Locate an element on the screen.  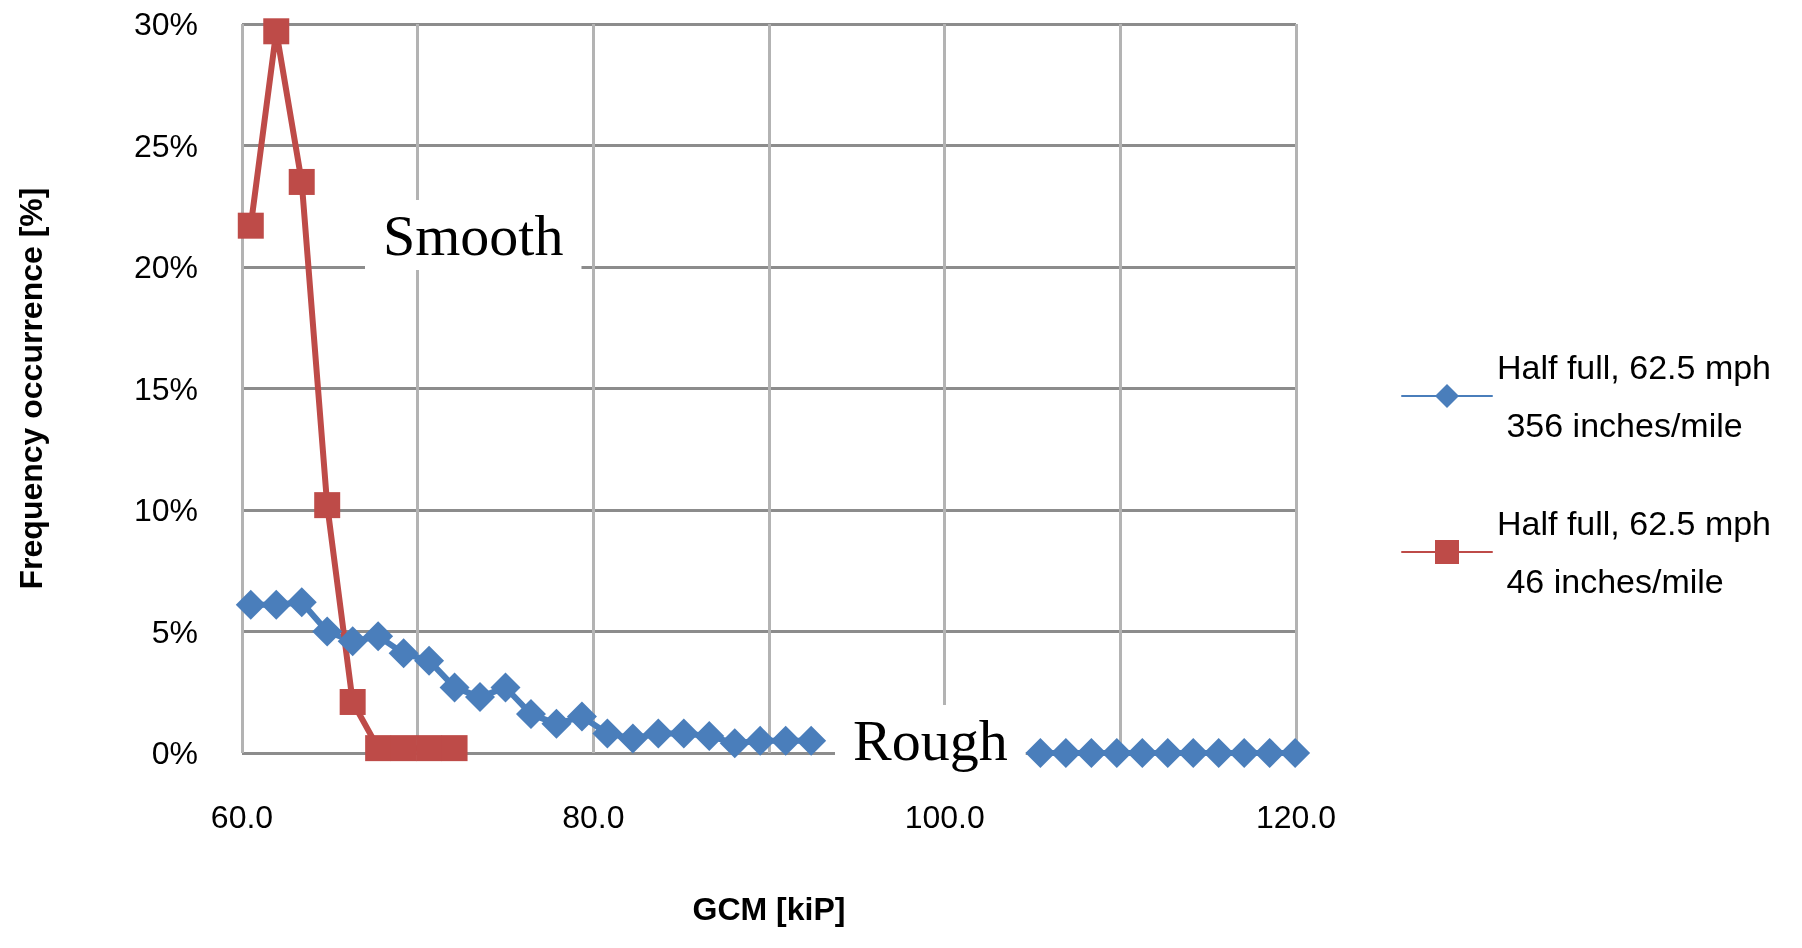
legend-label: Half full, 62.5 mph 356 inches/mile is located at coordinates (1634, 396).